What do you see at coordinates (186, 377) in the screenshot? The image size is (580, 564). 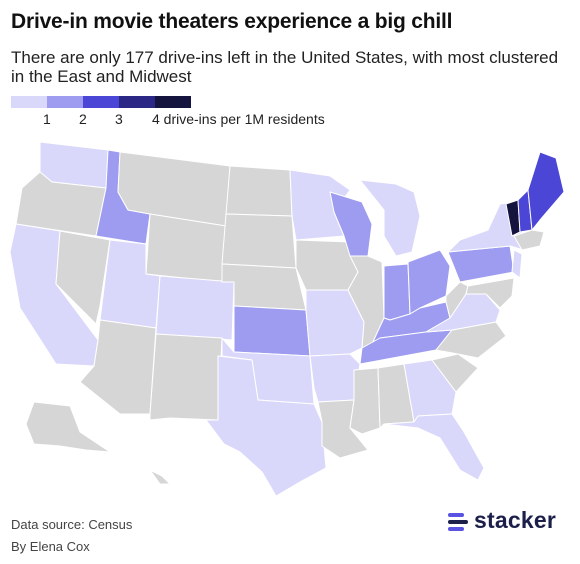 I see `state-new-mexico` at bounding box center [186, 377].